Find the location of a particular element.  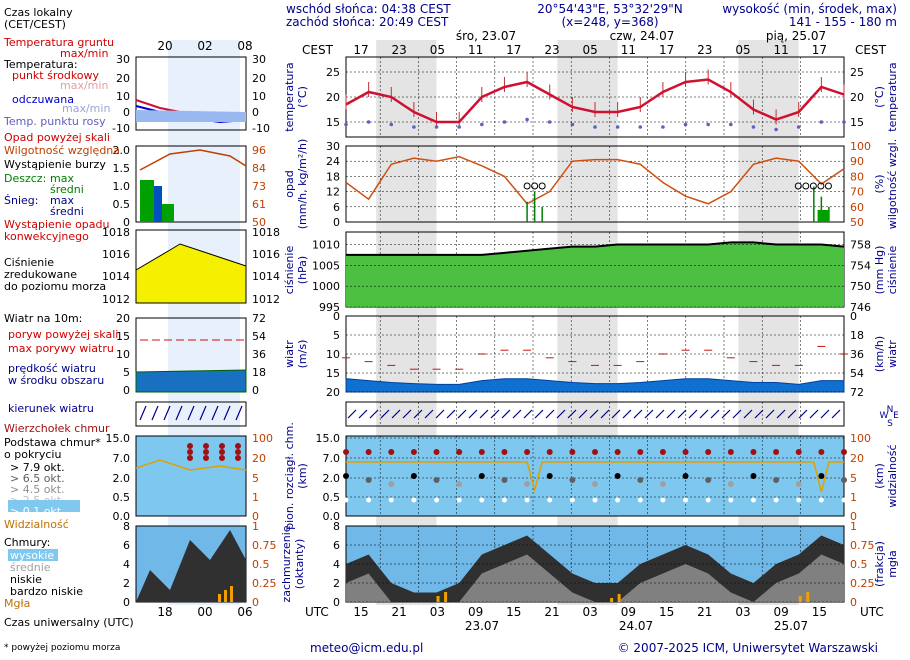

wind-tick-l-4: 20 is located at coordinates (333, 392).